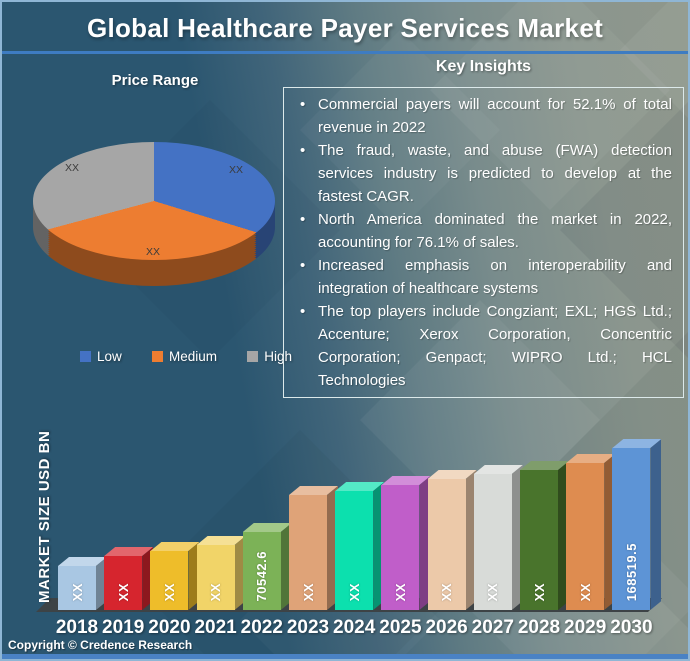 Image resolution: width=690 pixels, height=661 pixels. Describe the element at coordinates (354, 627) in the screenshot. I see `x-axis-year-2024: 2024` at that location.